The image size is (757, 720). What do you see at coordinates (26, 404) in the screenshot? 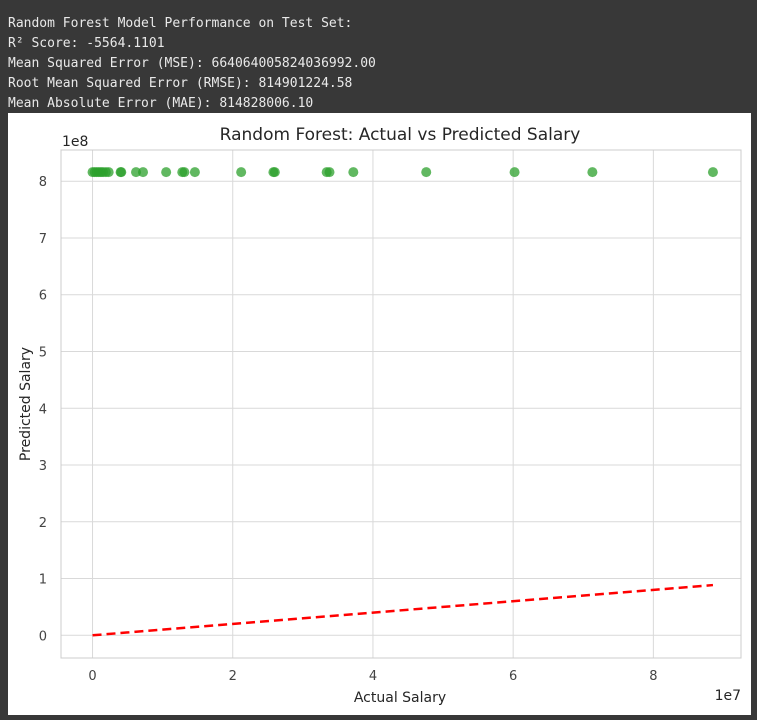
I see `y-axis-label: Predicted Salary` at bounding box center [26, 404].